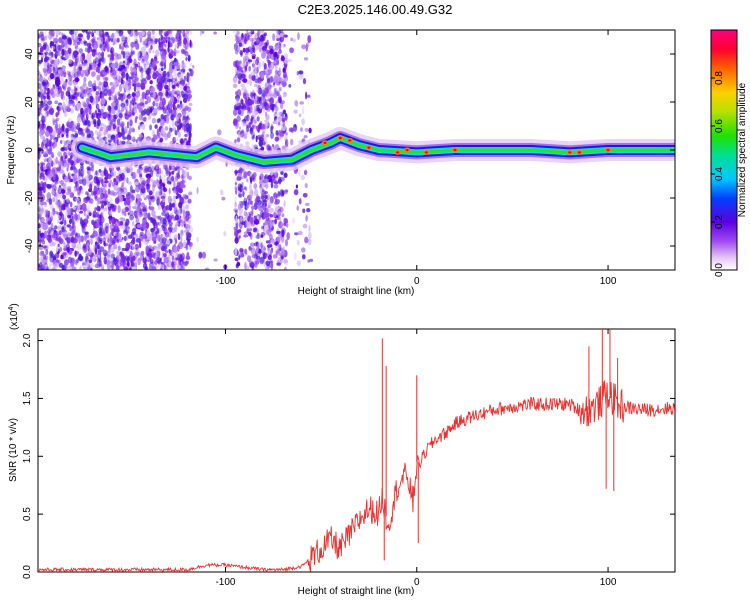  Describe the element at coordinates (356, 591) in the screenshot. I see `snr-x-axis-label: Height of straight line (km)` at that location.